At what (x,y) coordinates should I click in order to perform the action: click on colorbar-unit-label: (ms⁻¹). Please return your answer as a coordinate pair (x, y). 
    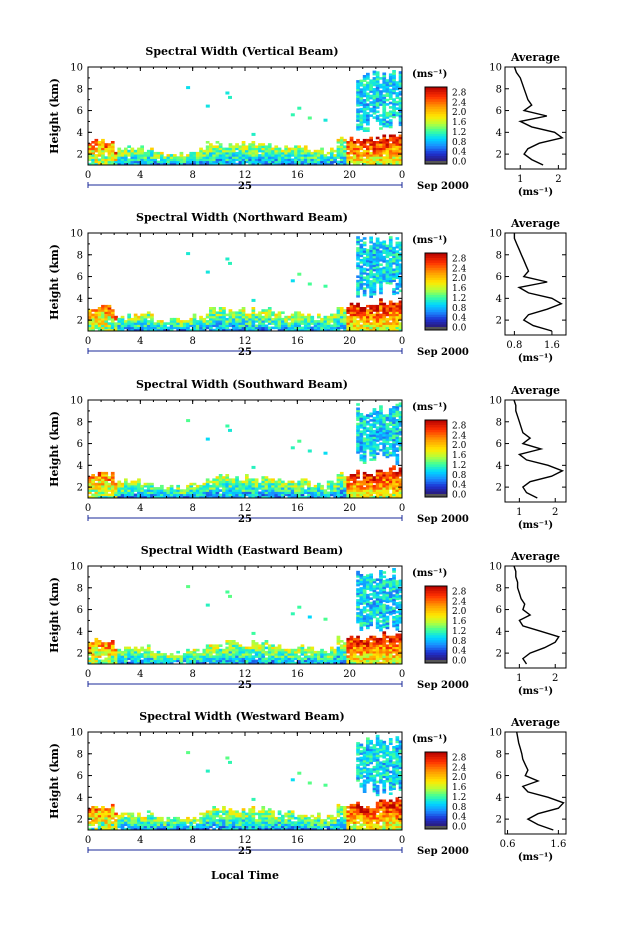
    Looking at the image, I should click on (429, 407).